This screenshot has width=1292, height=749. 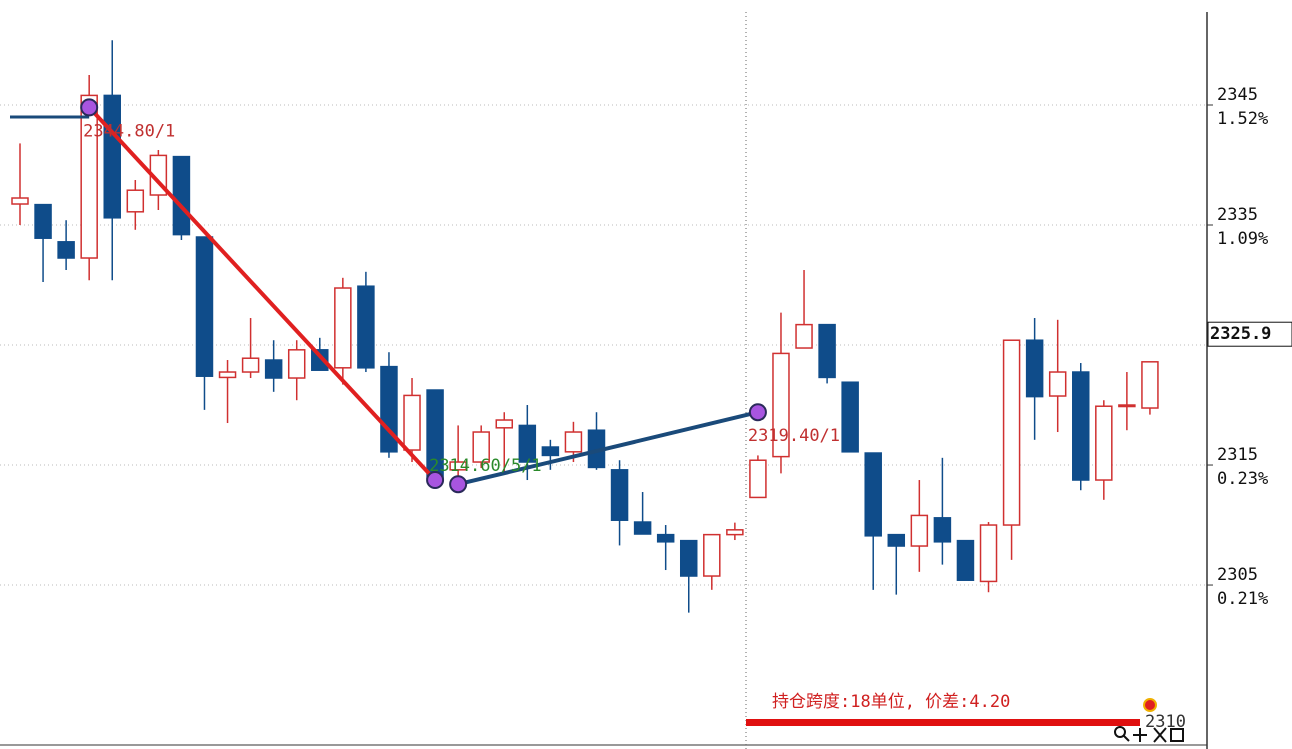 I want to click on current-price-label: 2325.9, so click(x=1240, y=334).